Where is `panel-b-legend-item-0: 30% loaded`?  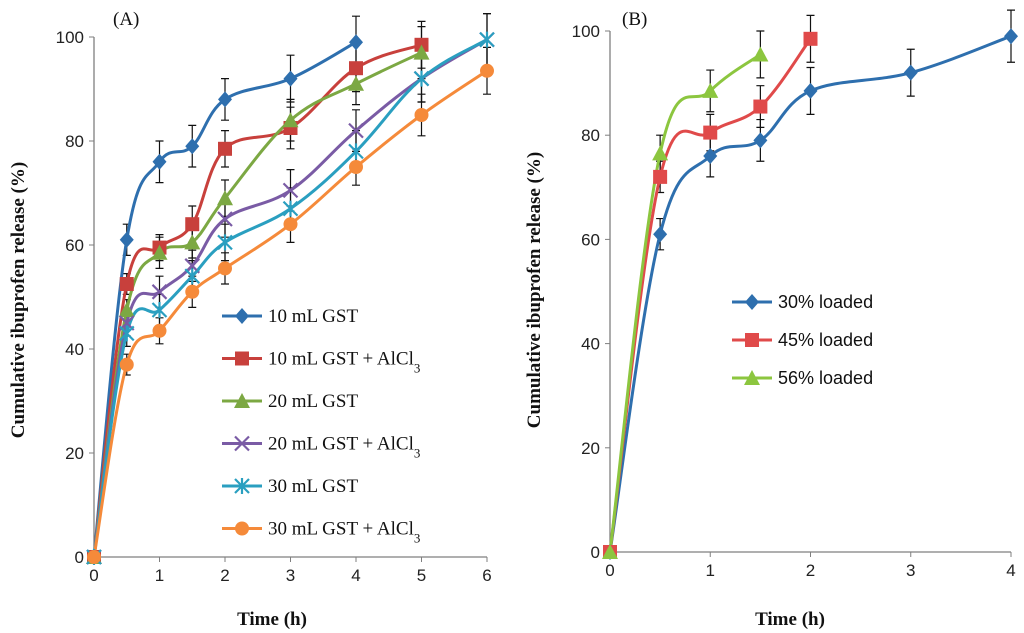
panel-b-legend-item-0: 30% loaded is located at coordinates (802, 302).